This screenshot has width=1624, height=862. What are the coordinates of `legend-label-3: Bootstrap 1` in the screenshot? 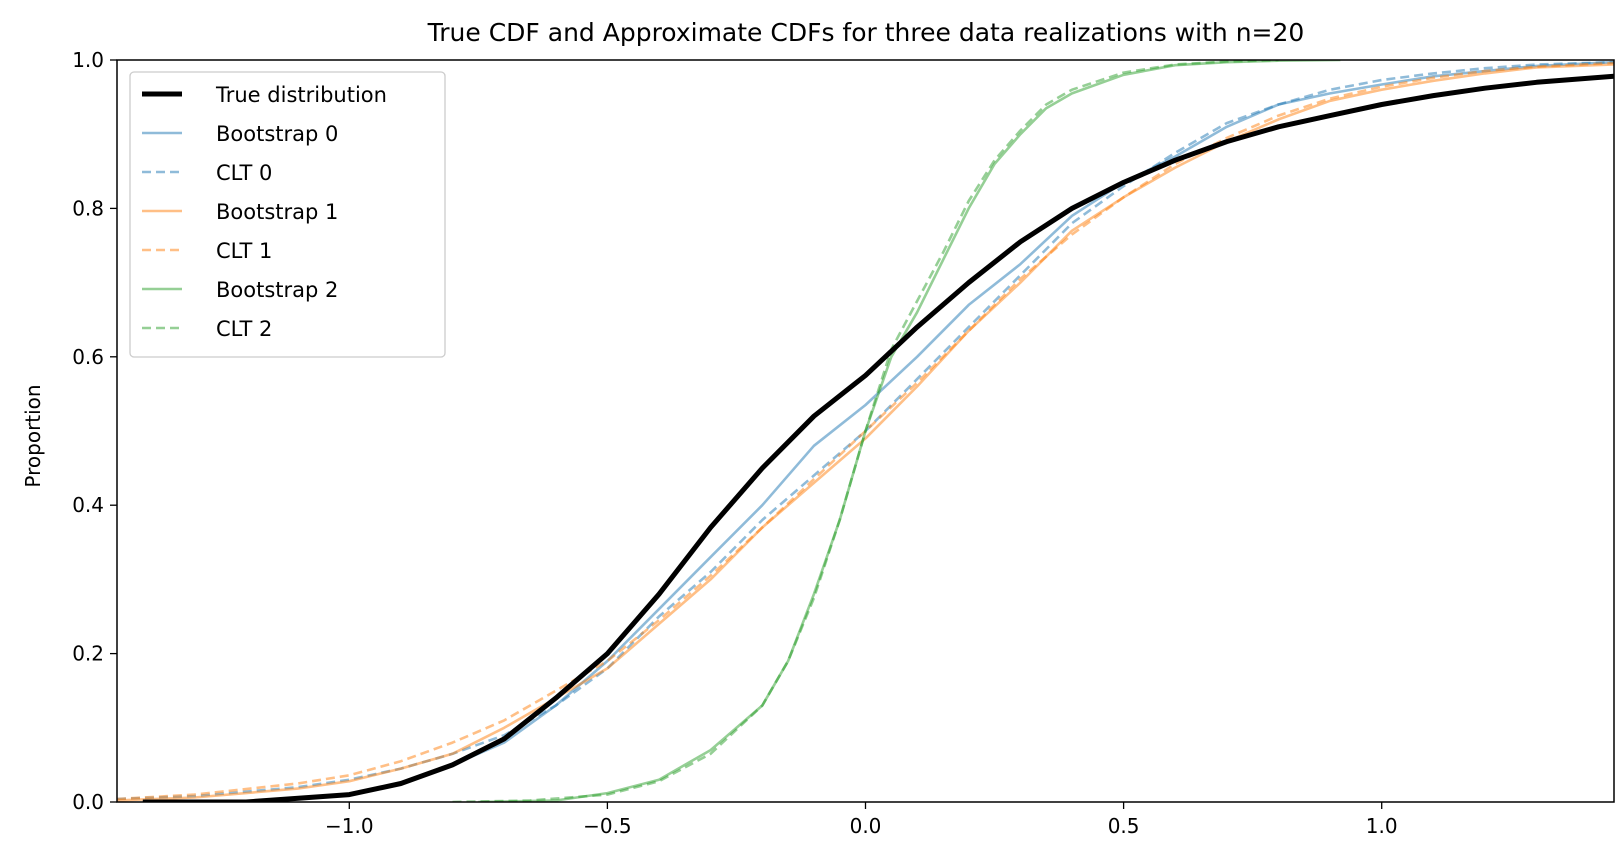 It's located at (277, 212).